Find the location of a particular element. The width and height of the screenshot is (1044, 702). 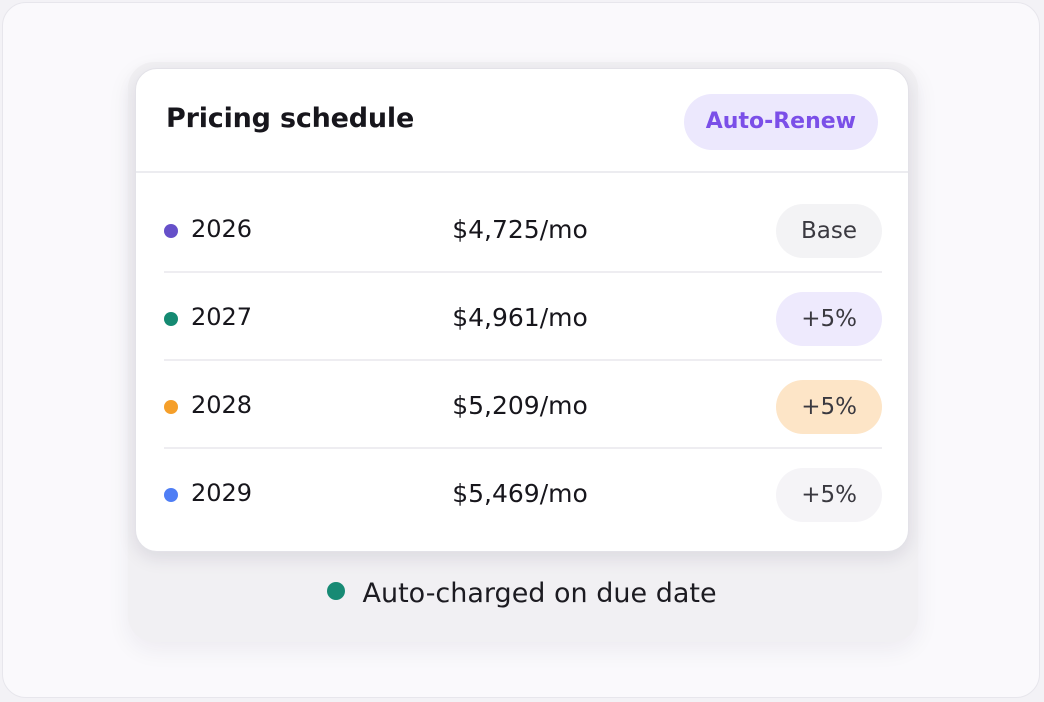

row-year: 2028 is located at coordinates (222, 405).